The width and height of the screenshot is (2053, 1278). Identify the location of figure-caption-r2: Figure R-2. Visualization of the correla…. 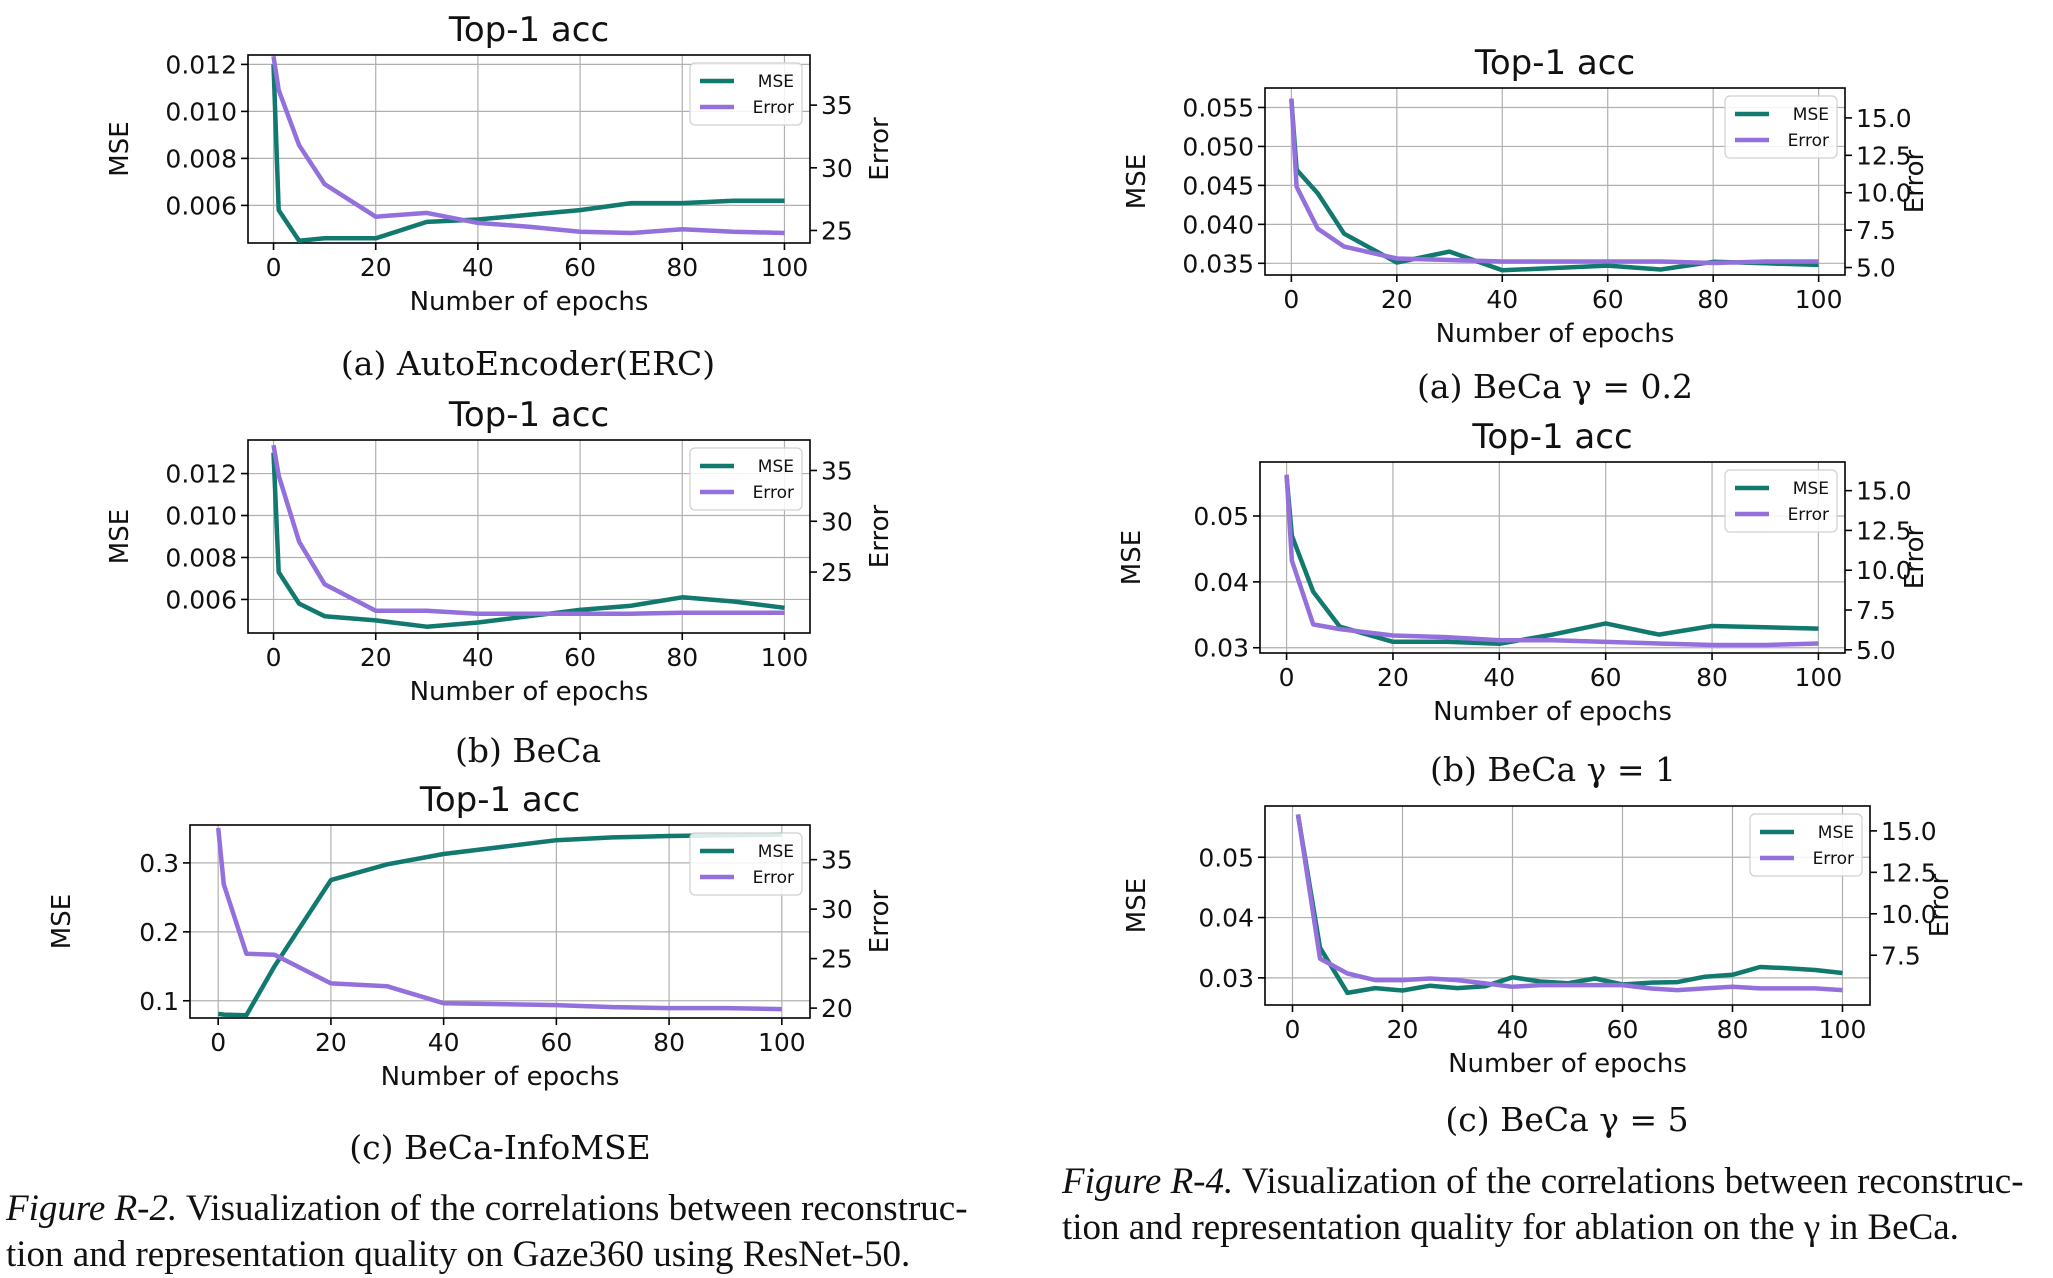
(506, 1232).